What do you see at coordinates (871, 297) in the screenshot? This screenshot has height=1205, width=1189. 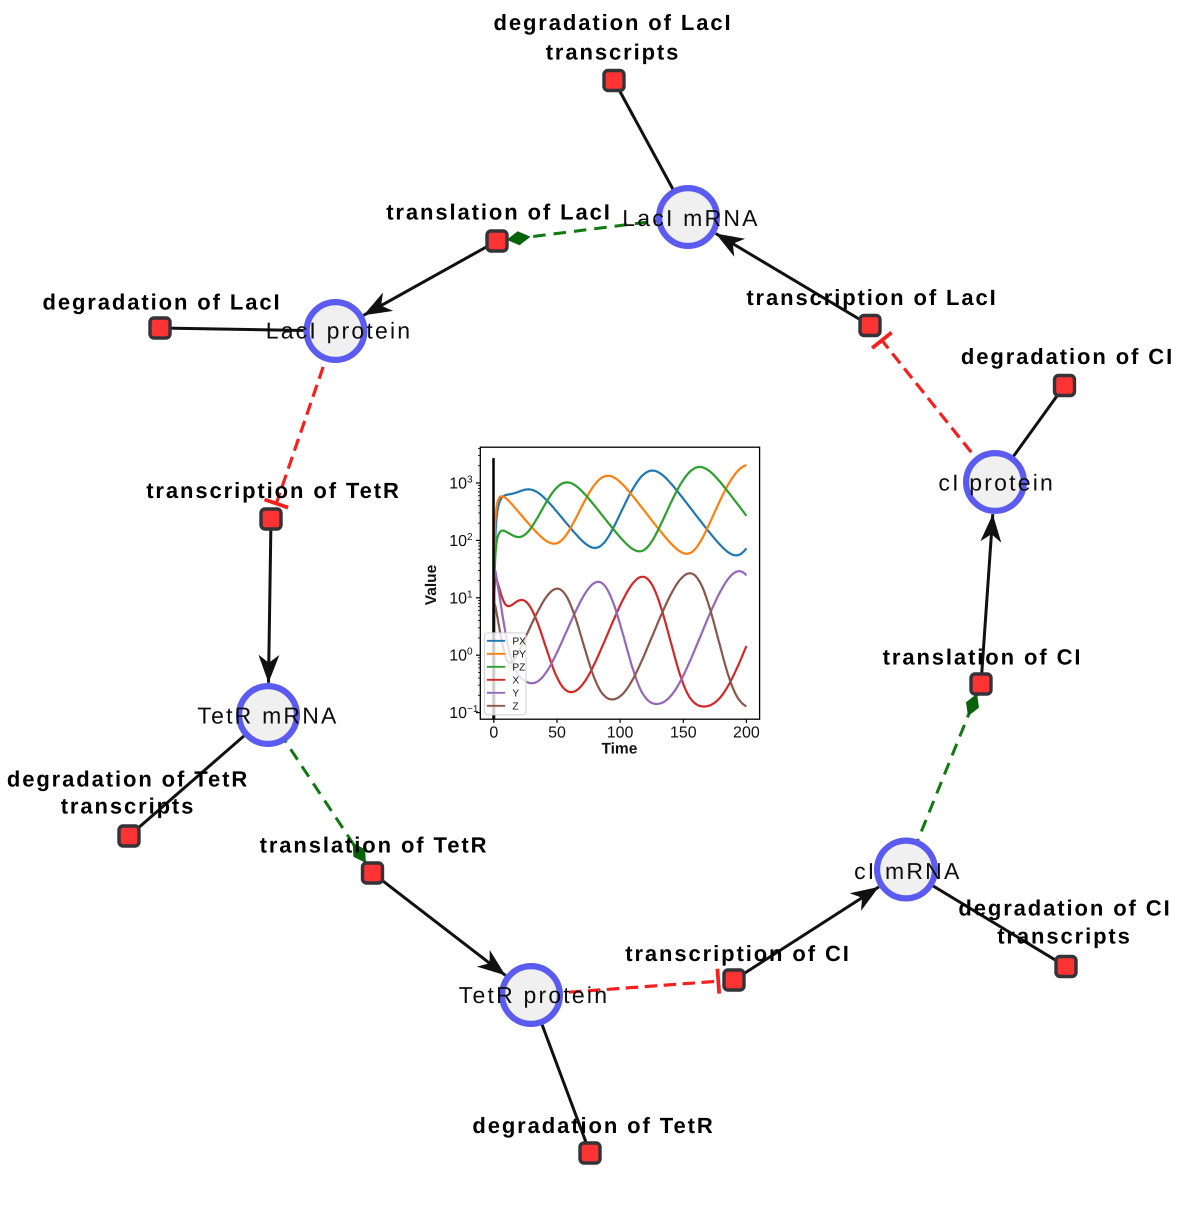 I see `svg-text: transcription of LacI` at bounding box center [871, 297].